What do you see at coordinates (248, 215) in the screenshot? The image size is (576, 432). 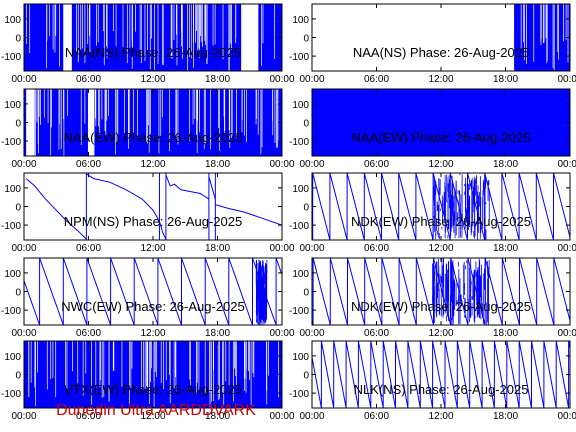 I see `trace-segment` at bounding box center [248, 215].